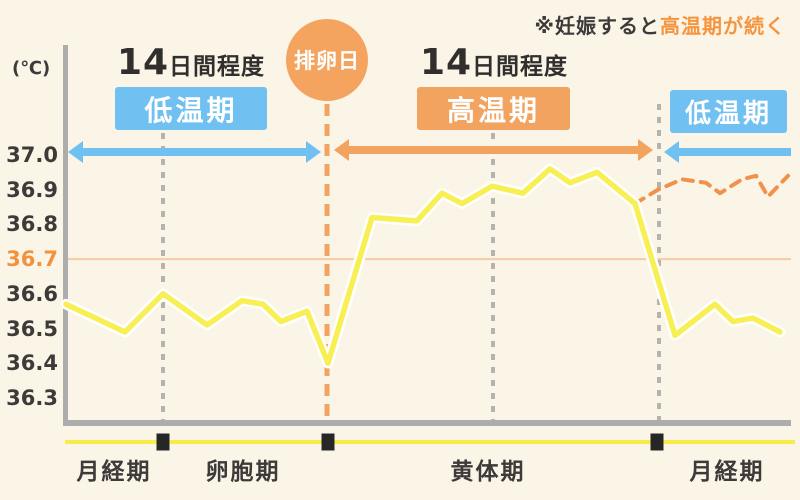 The height and width of the screenshot is (500, 800). Describe the element at coordinates (32, 293) in the screenshot. I see `y-tick-label: 36.6` at that location.